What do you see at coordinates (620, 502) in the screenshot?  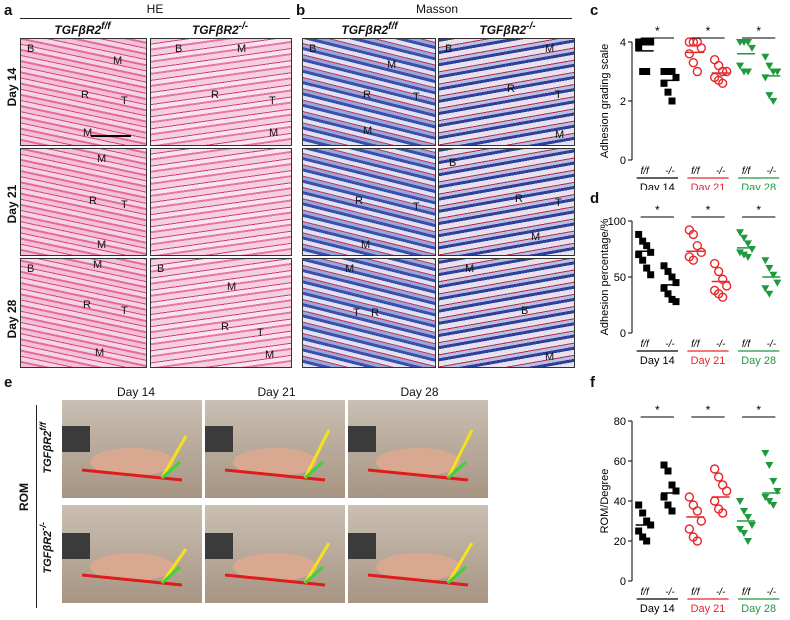 I see `y-tick-label: 40` at bounding box center [620, 502].